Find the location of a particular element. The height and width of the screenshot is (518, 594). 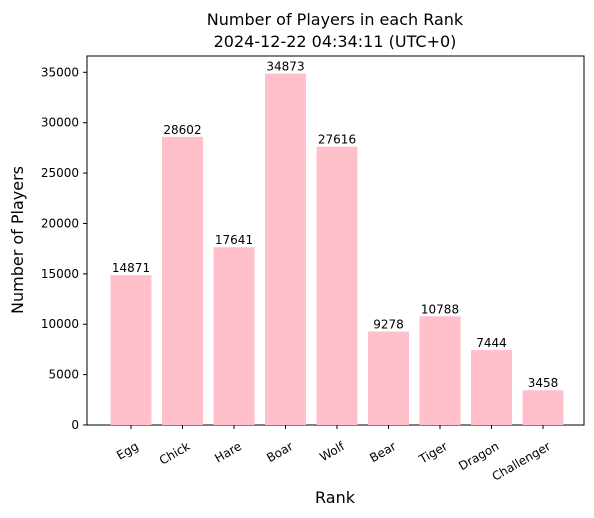

y-tick-label-20000: 20000 is located at coordinates (60, 223).